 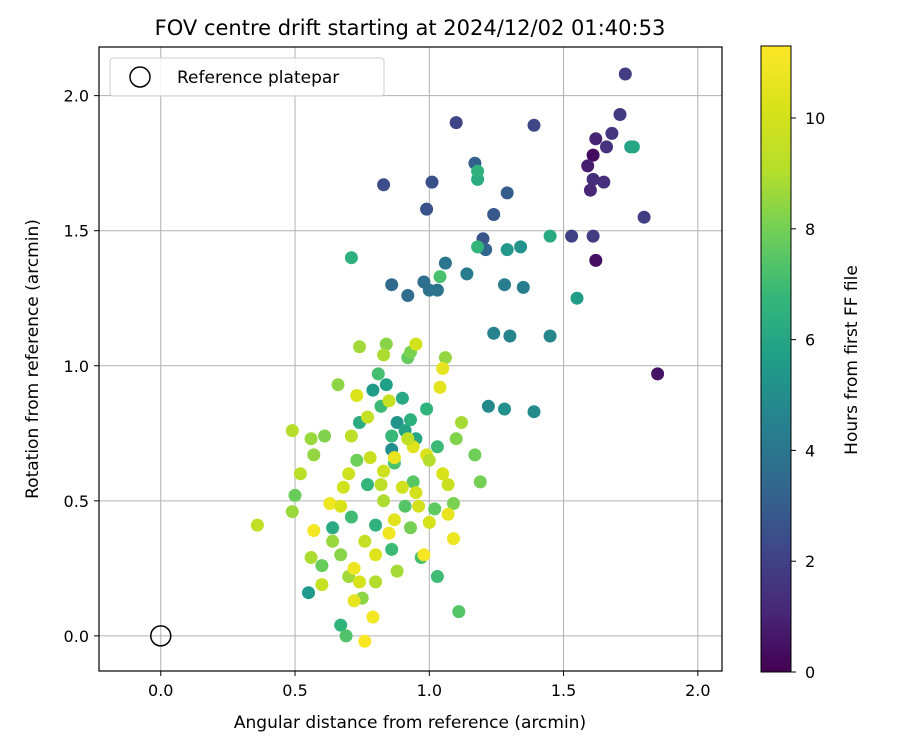 I want to click on y-tick-label: 1.0, so click(x=76, y=366).